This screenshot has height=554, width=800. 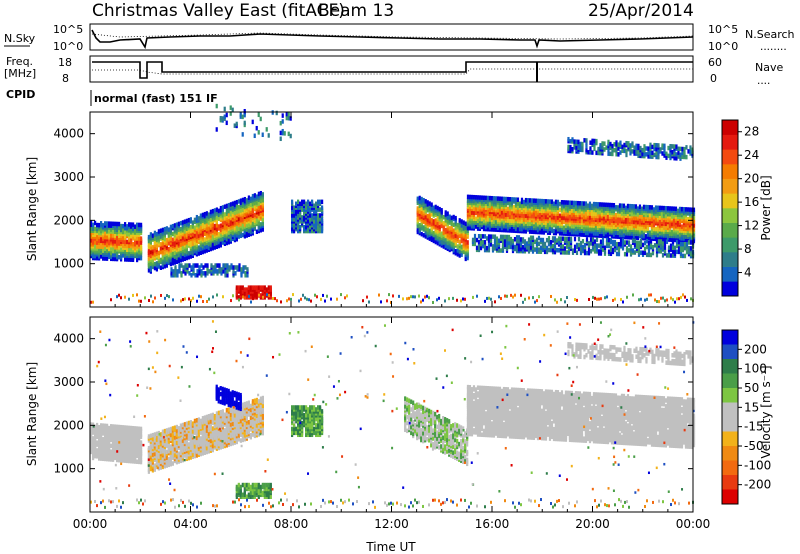 I want to click on nave-tick-top: 60, so click(x=715, y=62).